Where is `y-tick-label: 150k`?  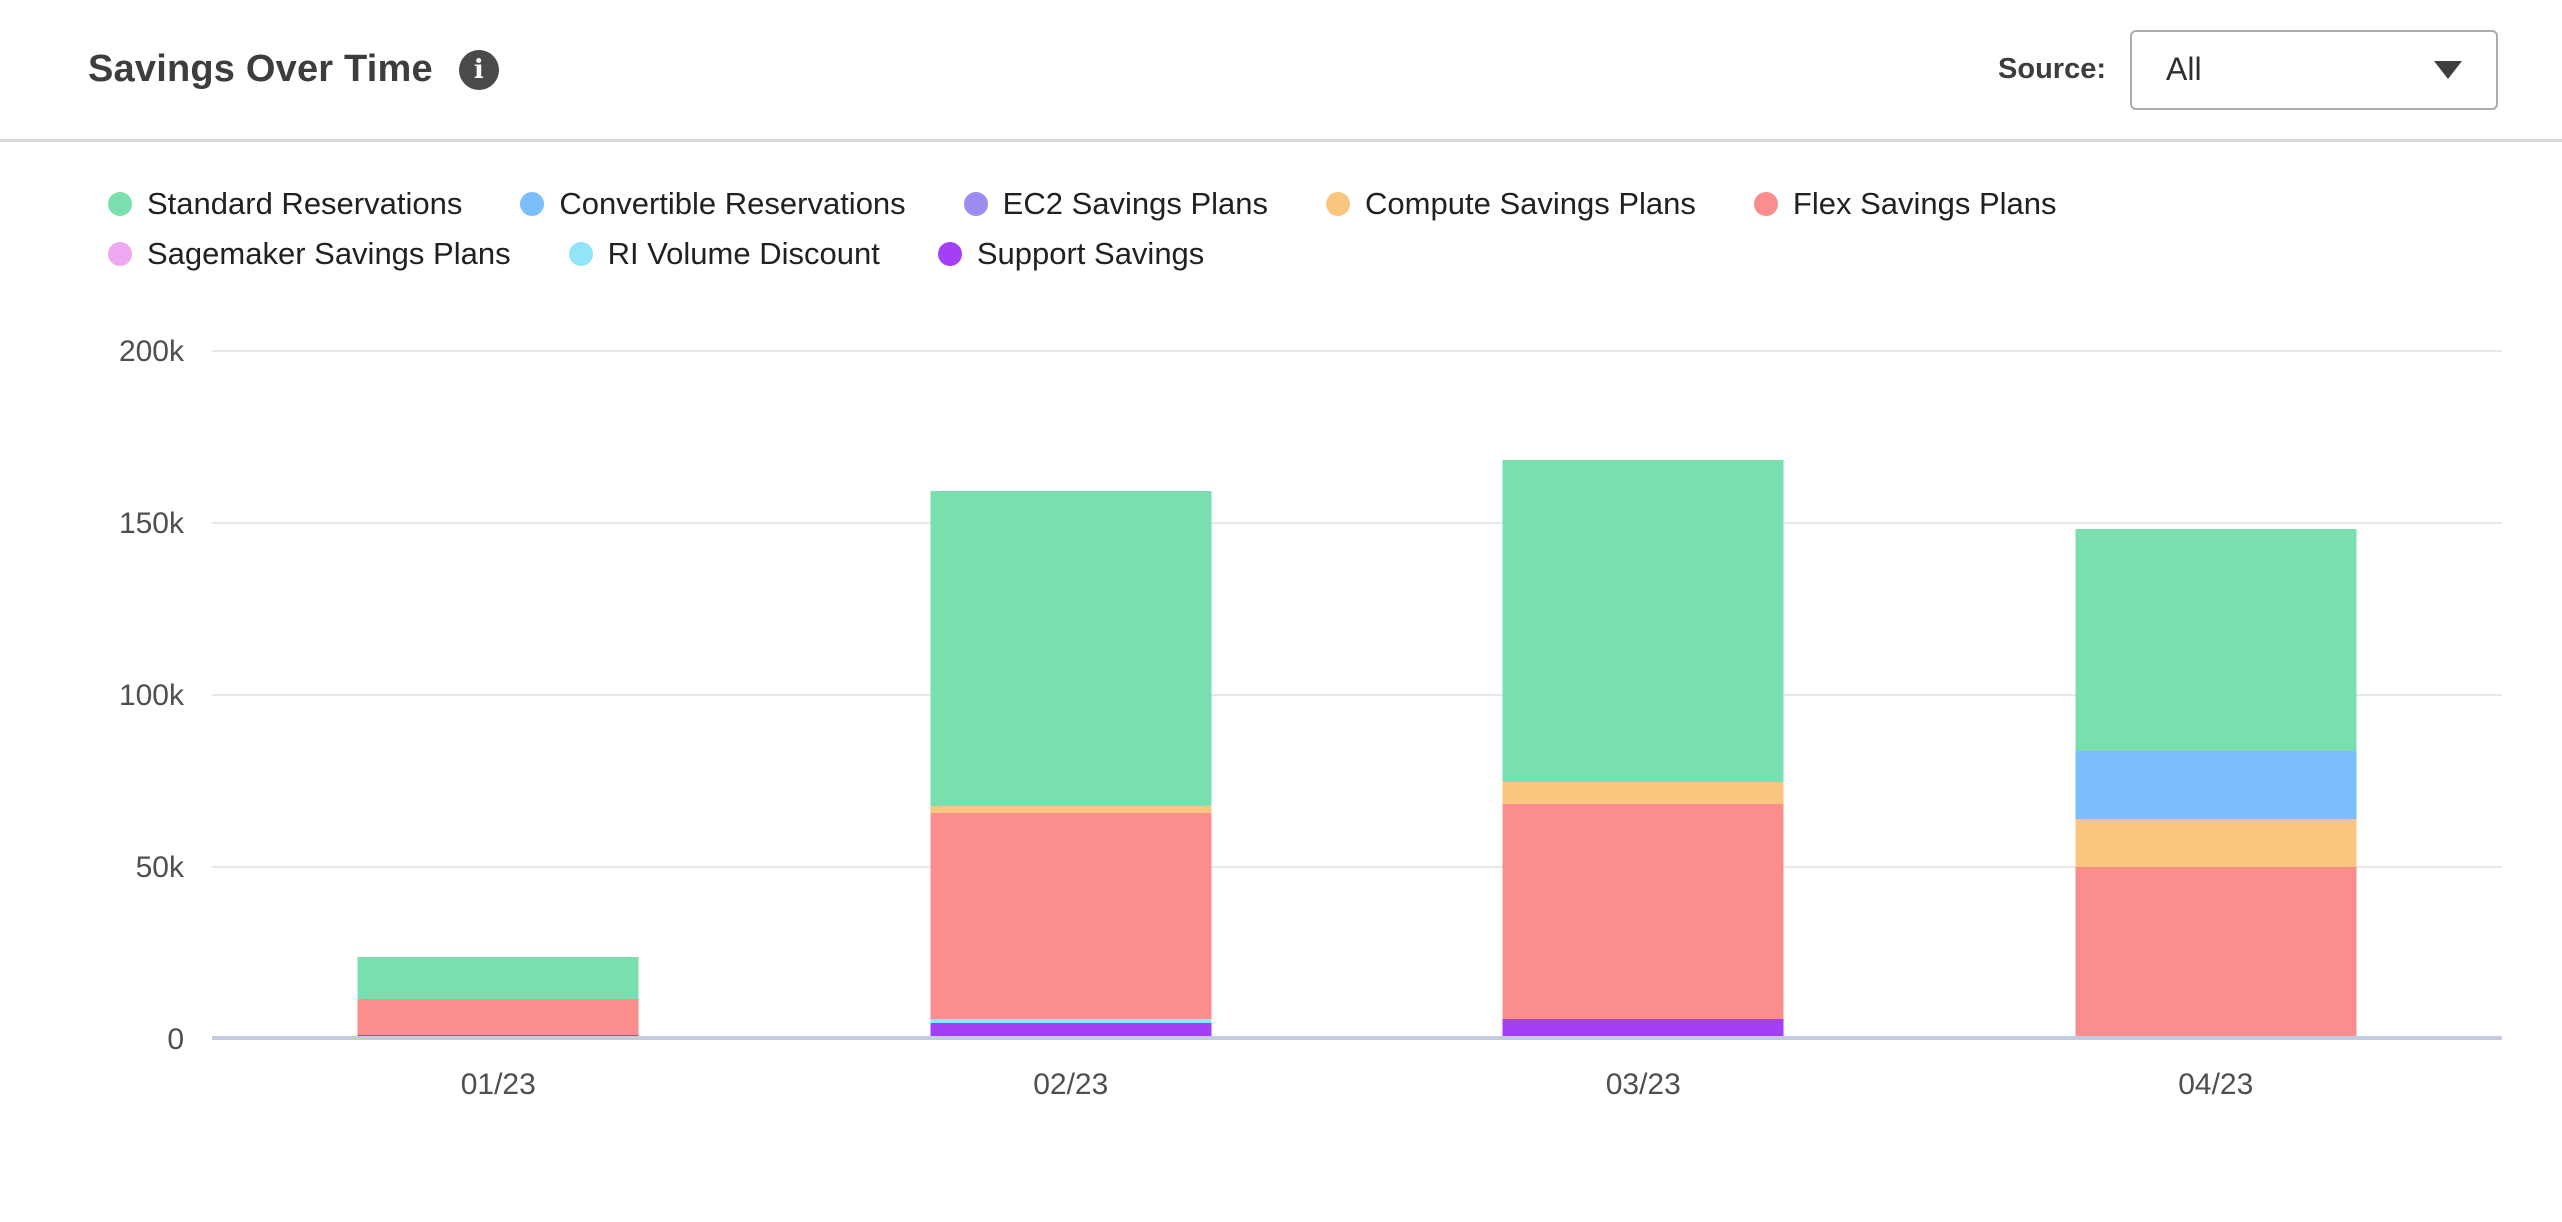
y-tick-label: 150k is located at coordinates (151, 523).